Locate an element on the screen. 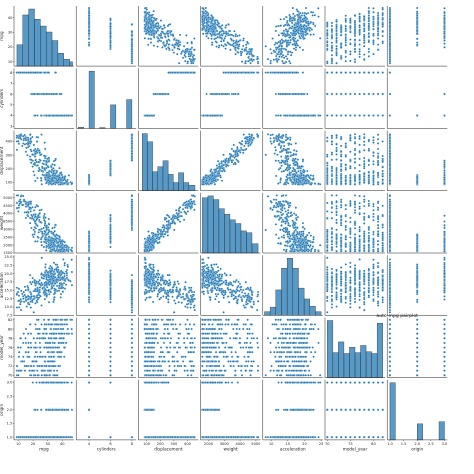 Image resolution: width=474 pixels, height=474 pixels. panel-cylinders-vs-acceleration is located at coordinates (292, 98).